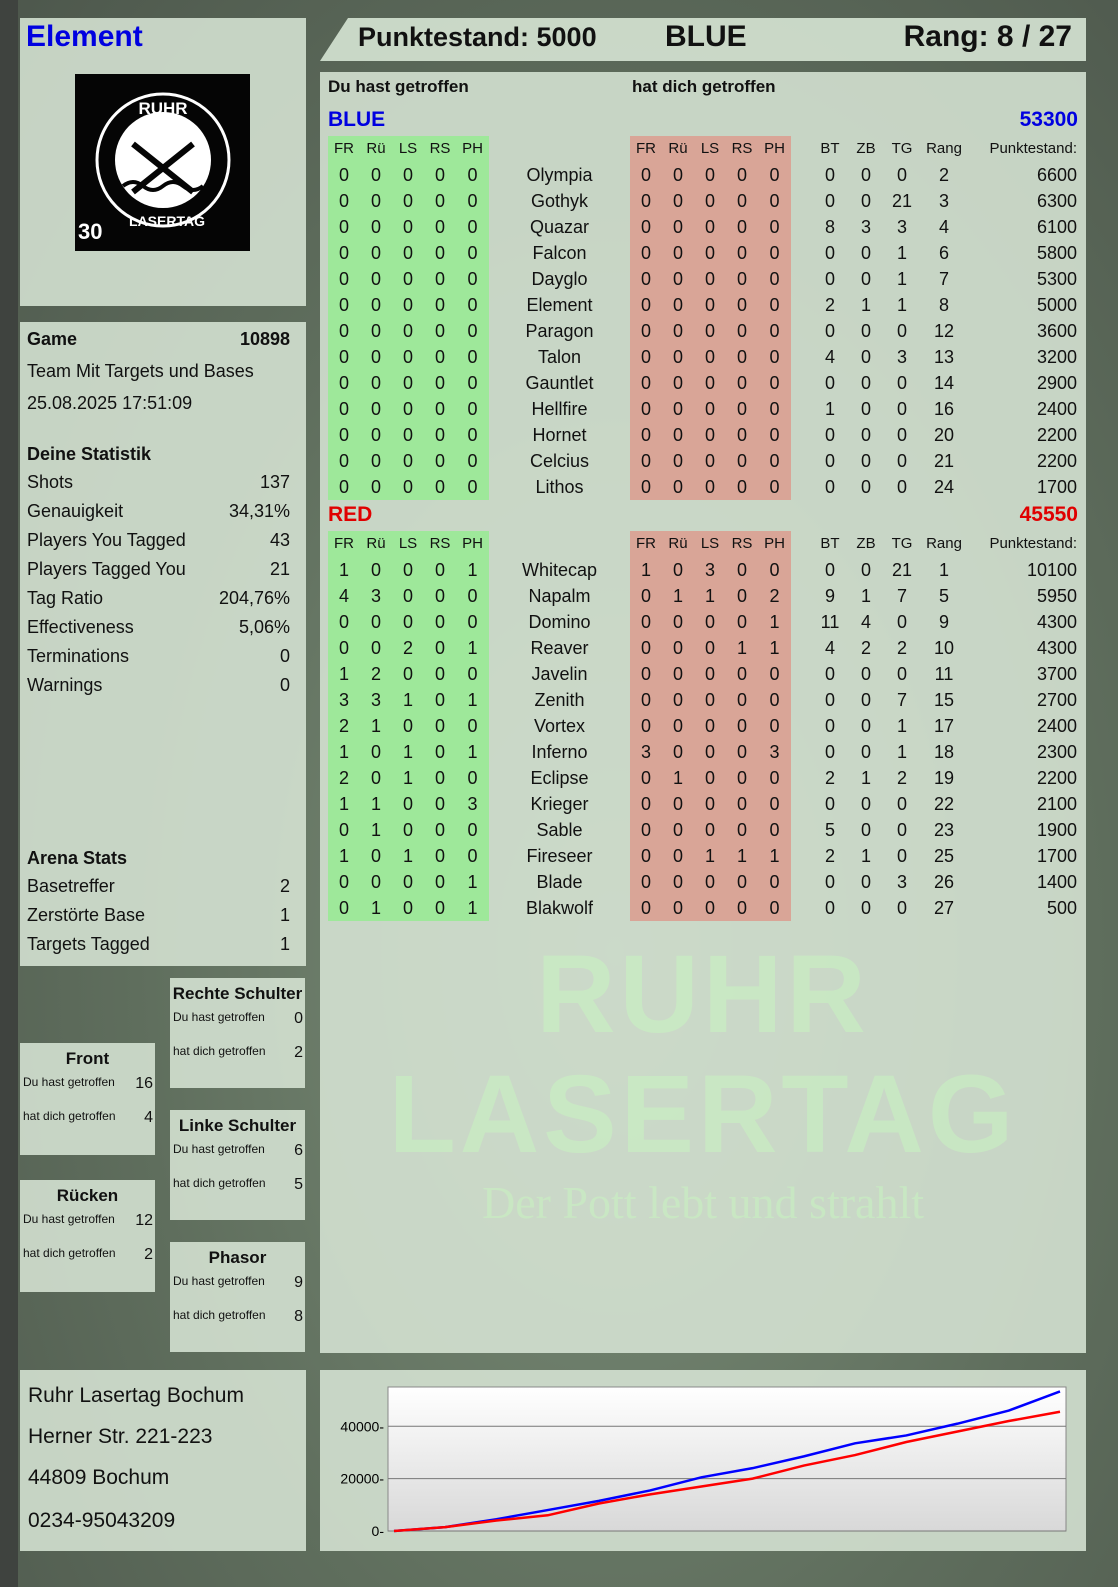  What do you see at coordinates (1056, 804) in the screenshot?
I see `cell: 2100` at bounding box center [1056, 804].